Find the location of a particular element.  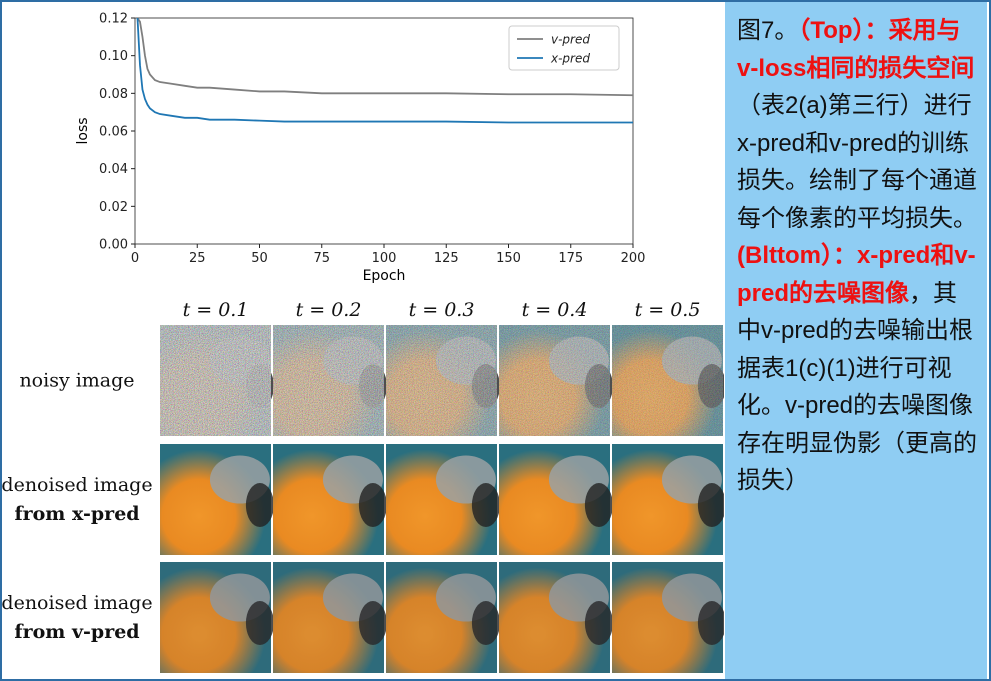

legend-label: x-pred is located at coordinates (570, 59).